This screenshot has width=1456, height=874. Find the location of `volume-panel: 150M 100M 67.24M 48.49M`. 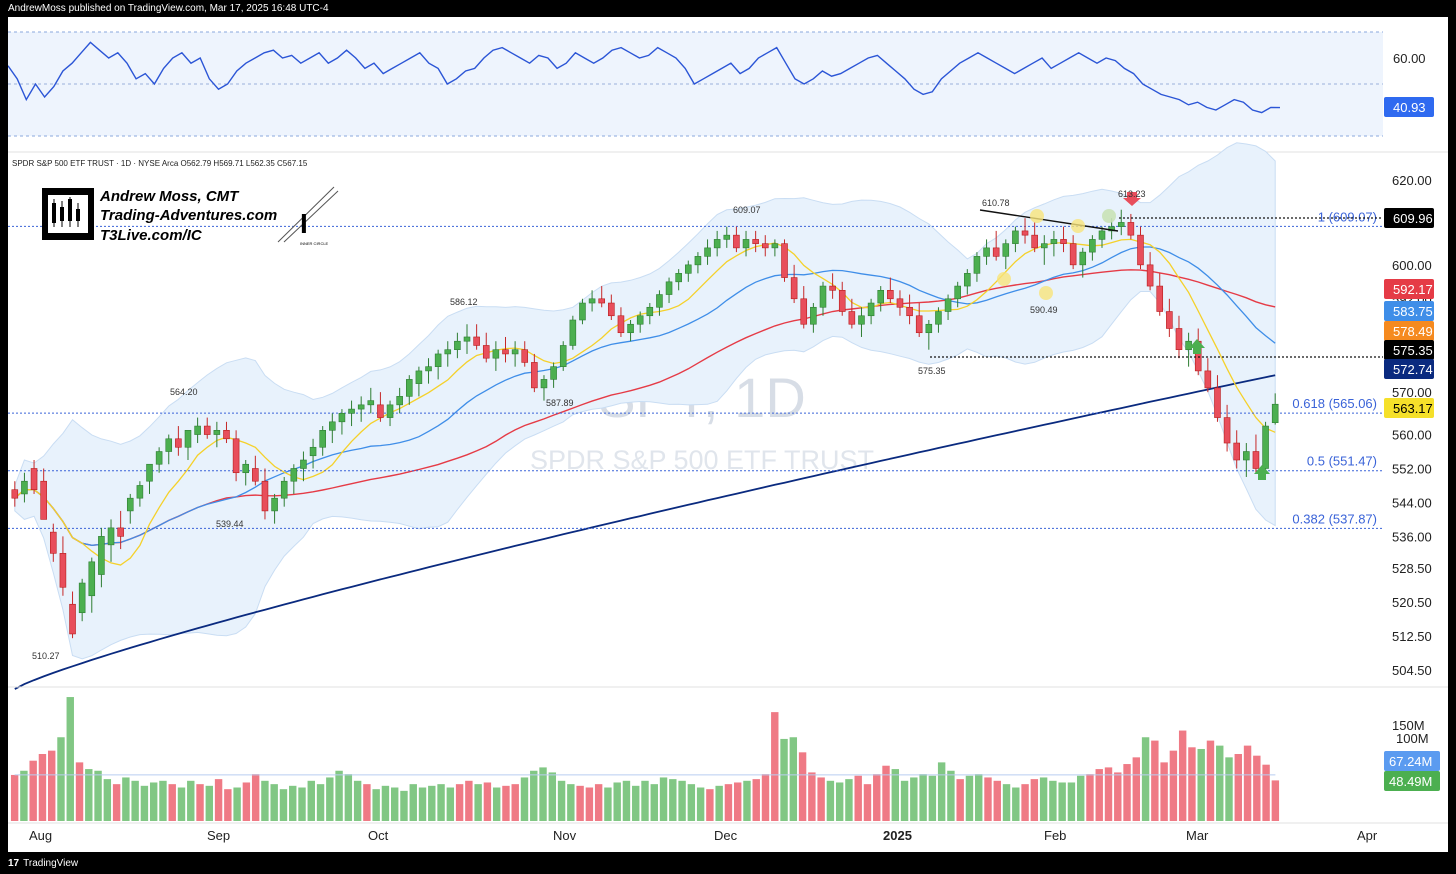

volume-panel: 150M 100M 67.24M 48.49M is located at coordinates (725, 759).